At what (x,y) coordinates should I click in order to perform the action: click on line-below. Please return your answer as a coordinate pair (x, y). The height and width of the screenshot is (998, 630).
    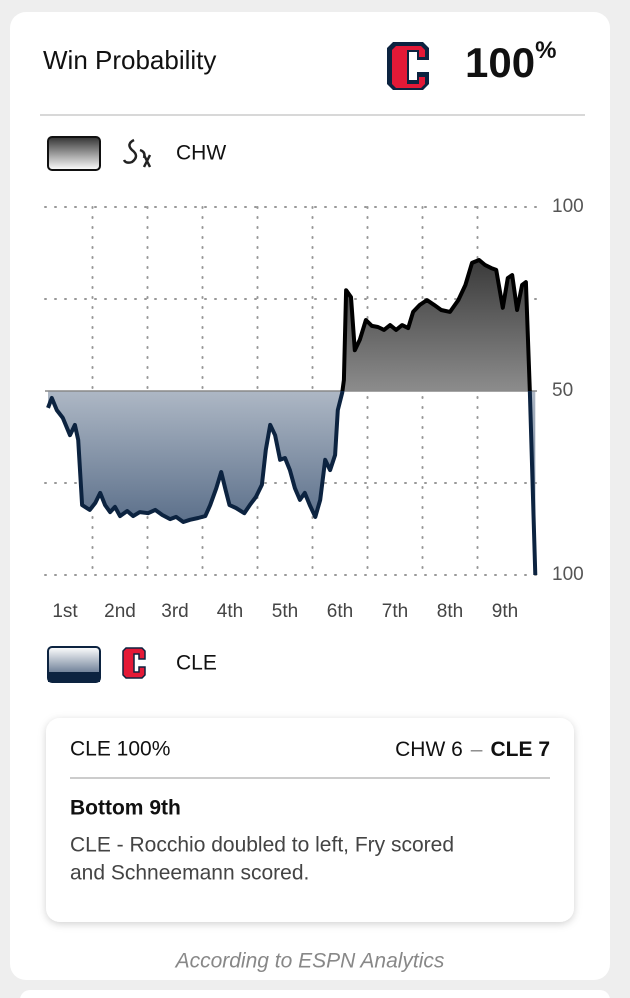
    Looking at the image, I should click on (292, 483).